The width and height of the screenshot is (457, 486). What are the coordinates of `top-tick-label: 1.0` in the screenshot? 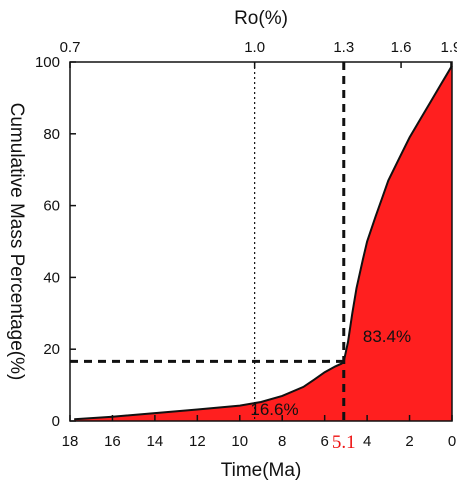 It's located at (254, 47).